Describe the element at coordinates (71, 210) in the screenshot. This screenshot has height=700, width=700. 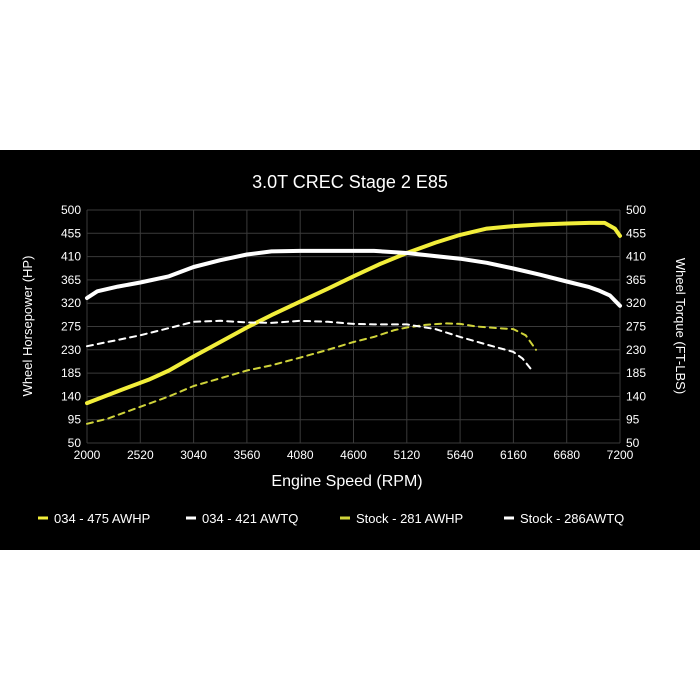
I see `y-tick-label-left: 500` at that location.